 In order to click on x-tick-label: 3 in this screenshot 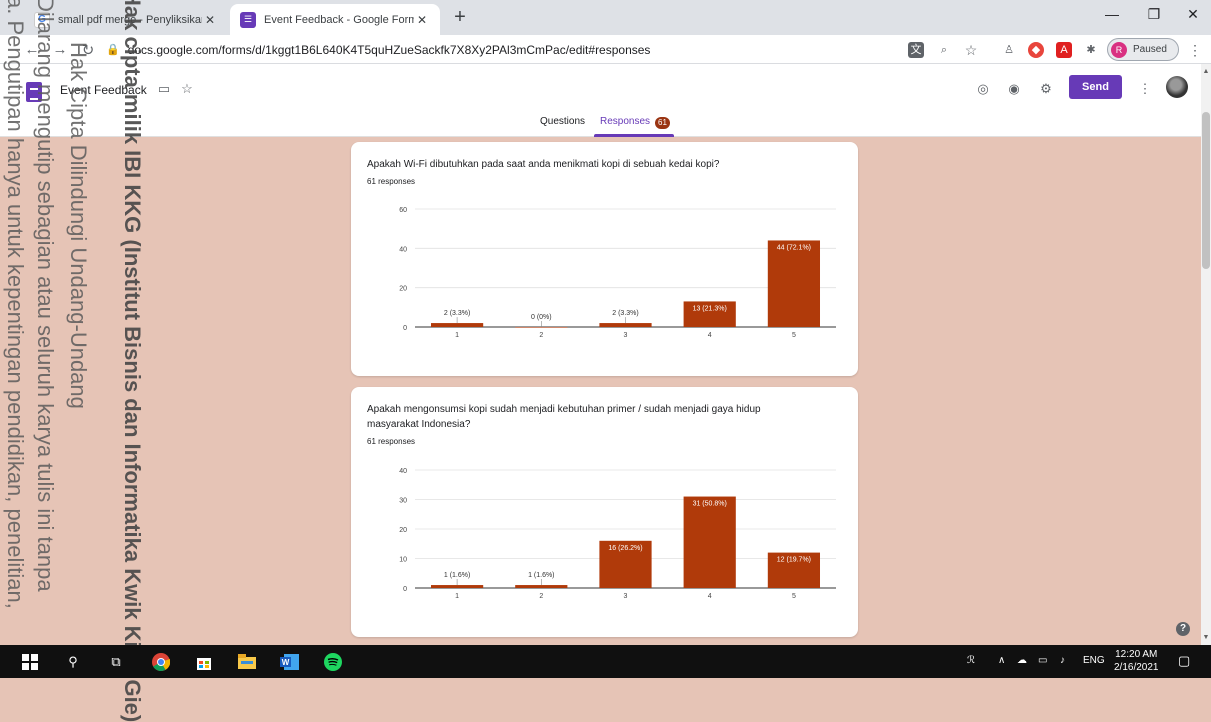, I will do `click(626, 335)`.